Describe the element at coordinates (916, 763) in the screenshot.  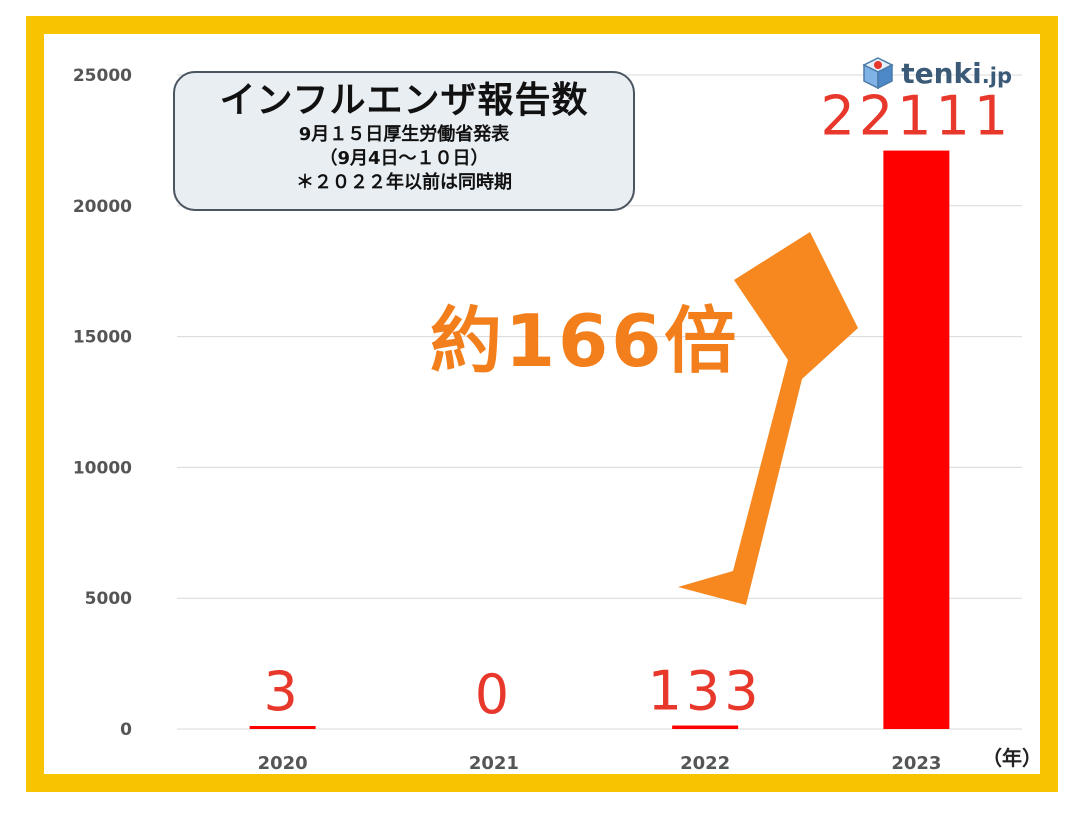
I see `x-tick-label: 2023` at that location.